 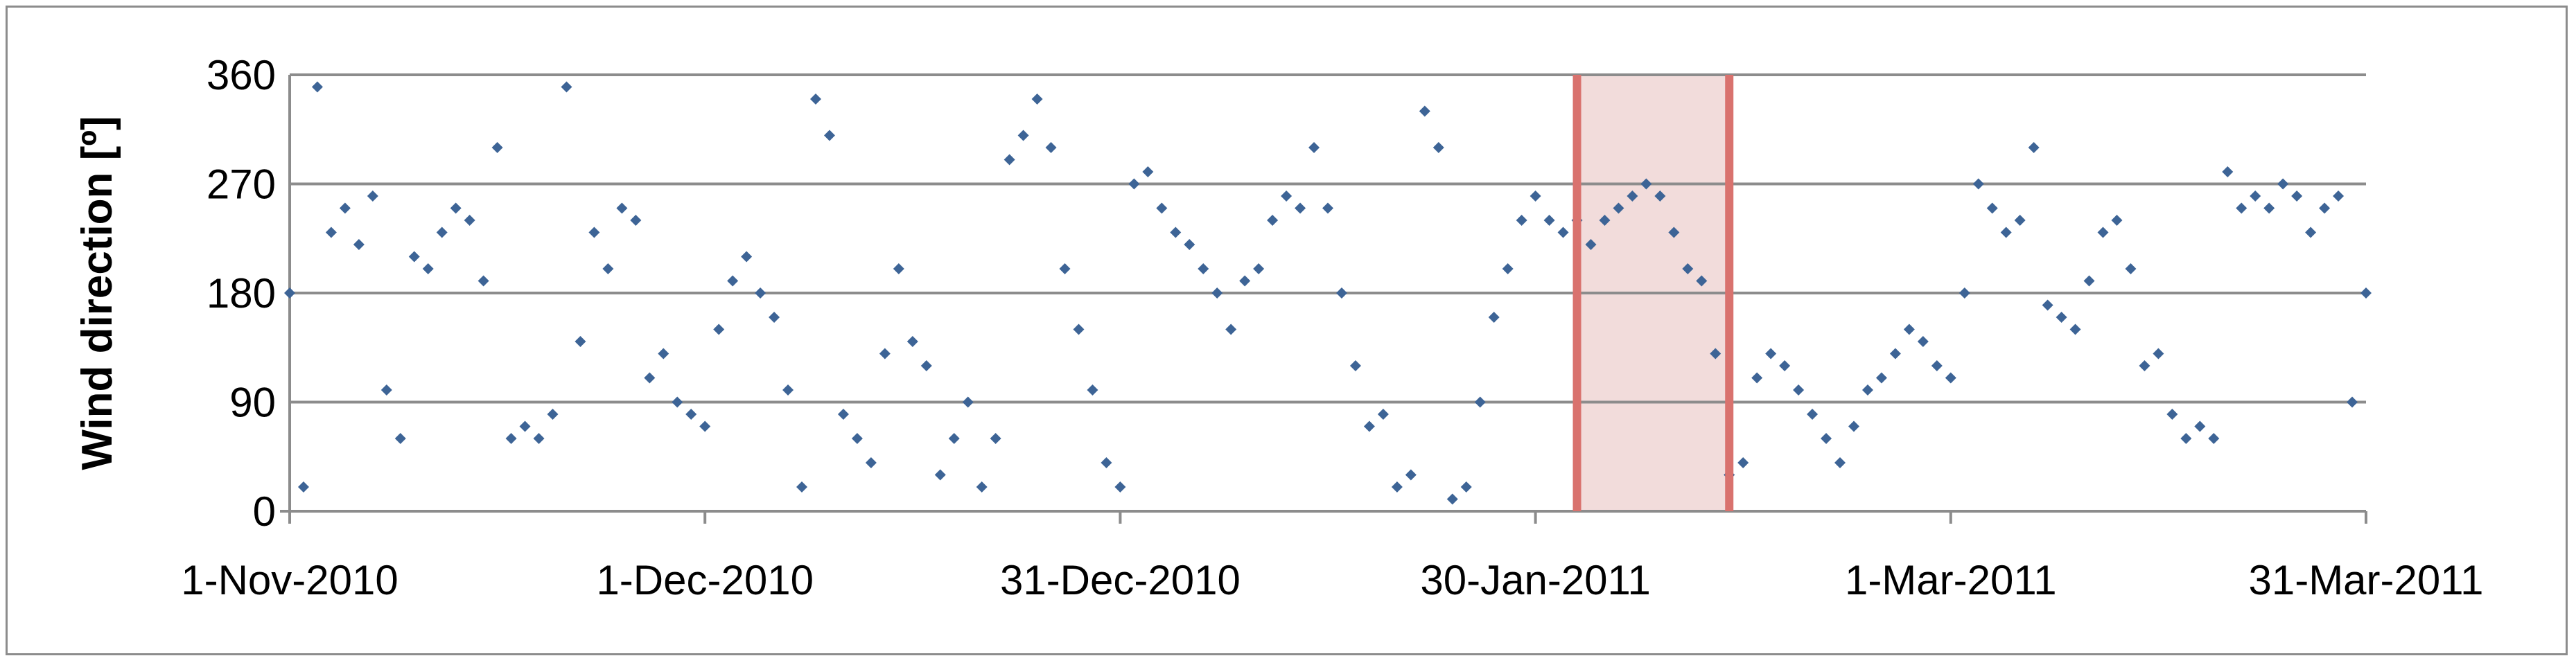 What do you see at coordinates (241, 184) in the screenshot?
I see `y-tick-label: 270` at bounding box center [241, 184].